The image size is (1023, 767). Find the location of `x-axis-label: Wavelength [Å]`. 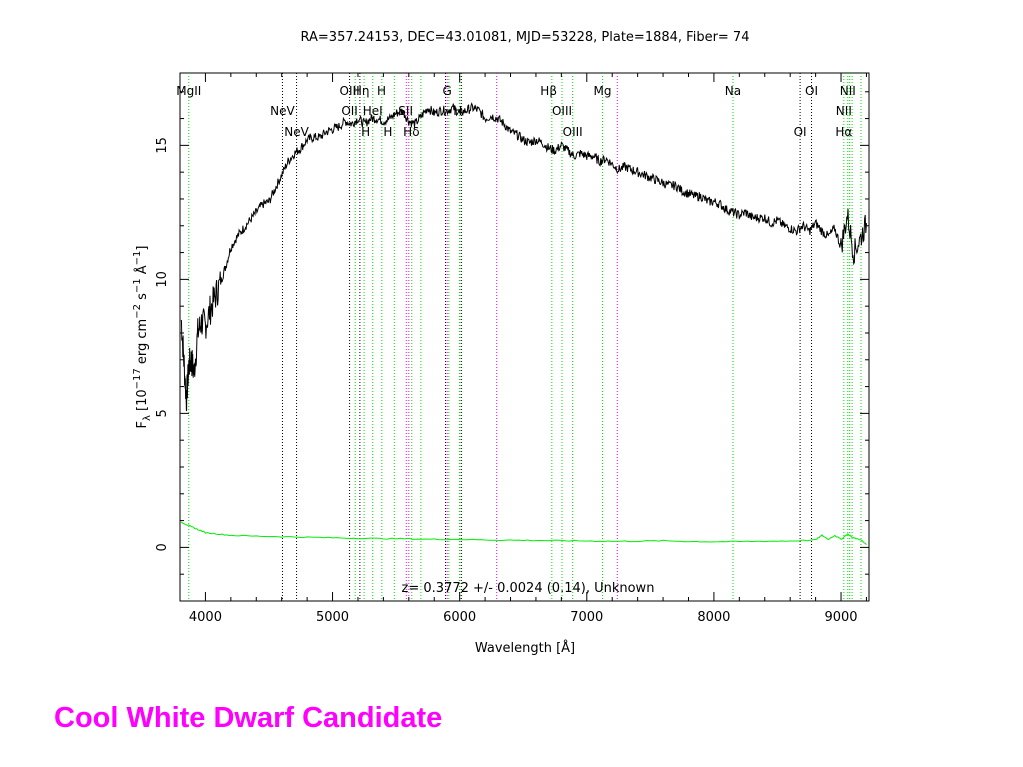

x-axis-label: Wavelength [Å] is located at coordinates (525, 648).